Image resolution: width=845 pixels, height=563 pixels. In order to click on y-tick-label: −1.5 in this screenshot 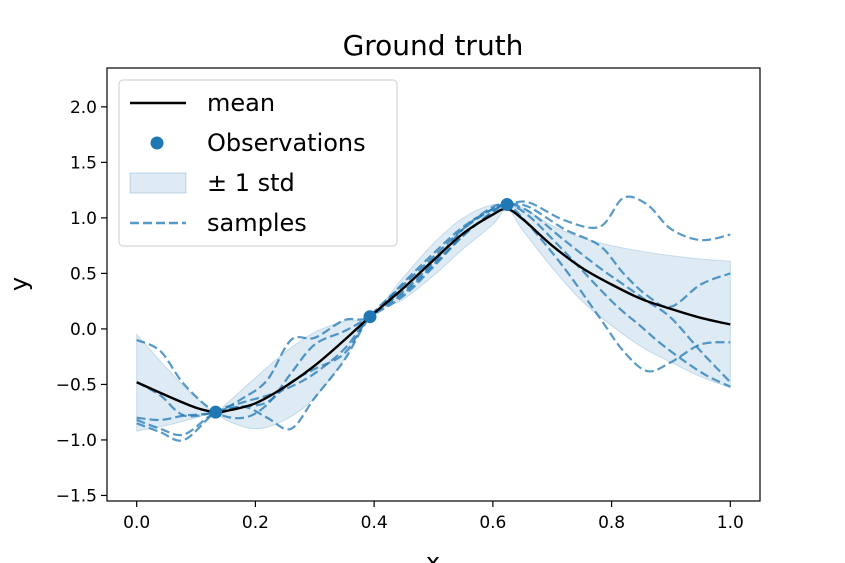, I will do `click(76, 496)`.